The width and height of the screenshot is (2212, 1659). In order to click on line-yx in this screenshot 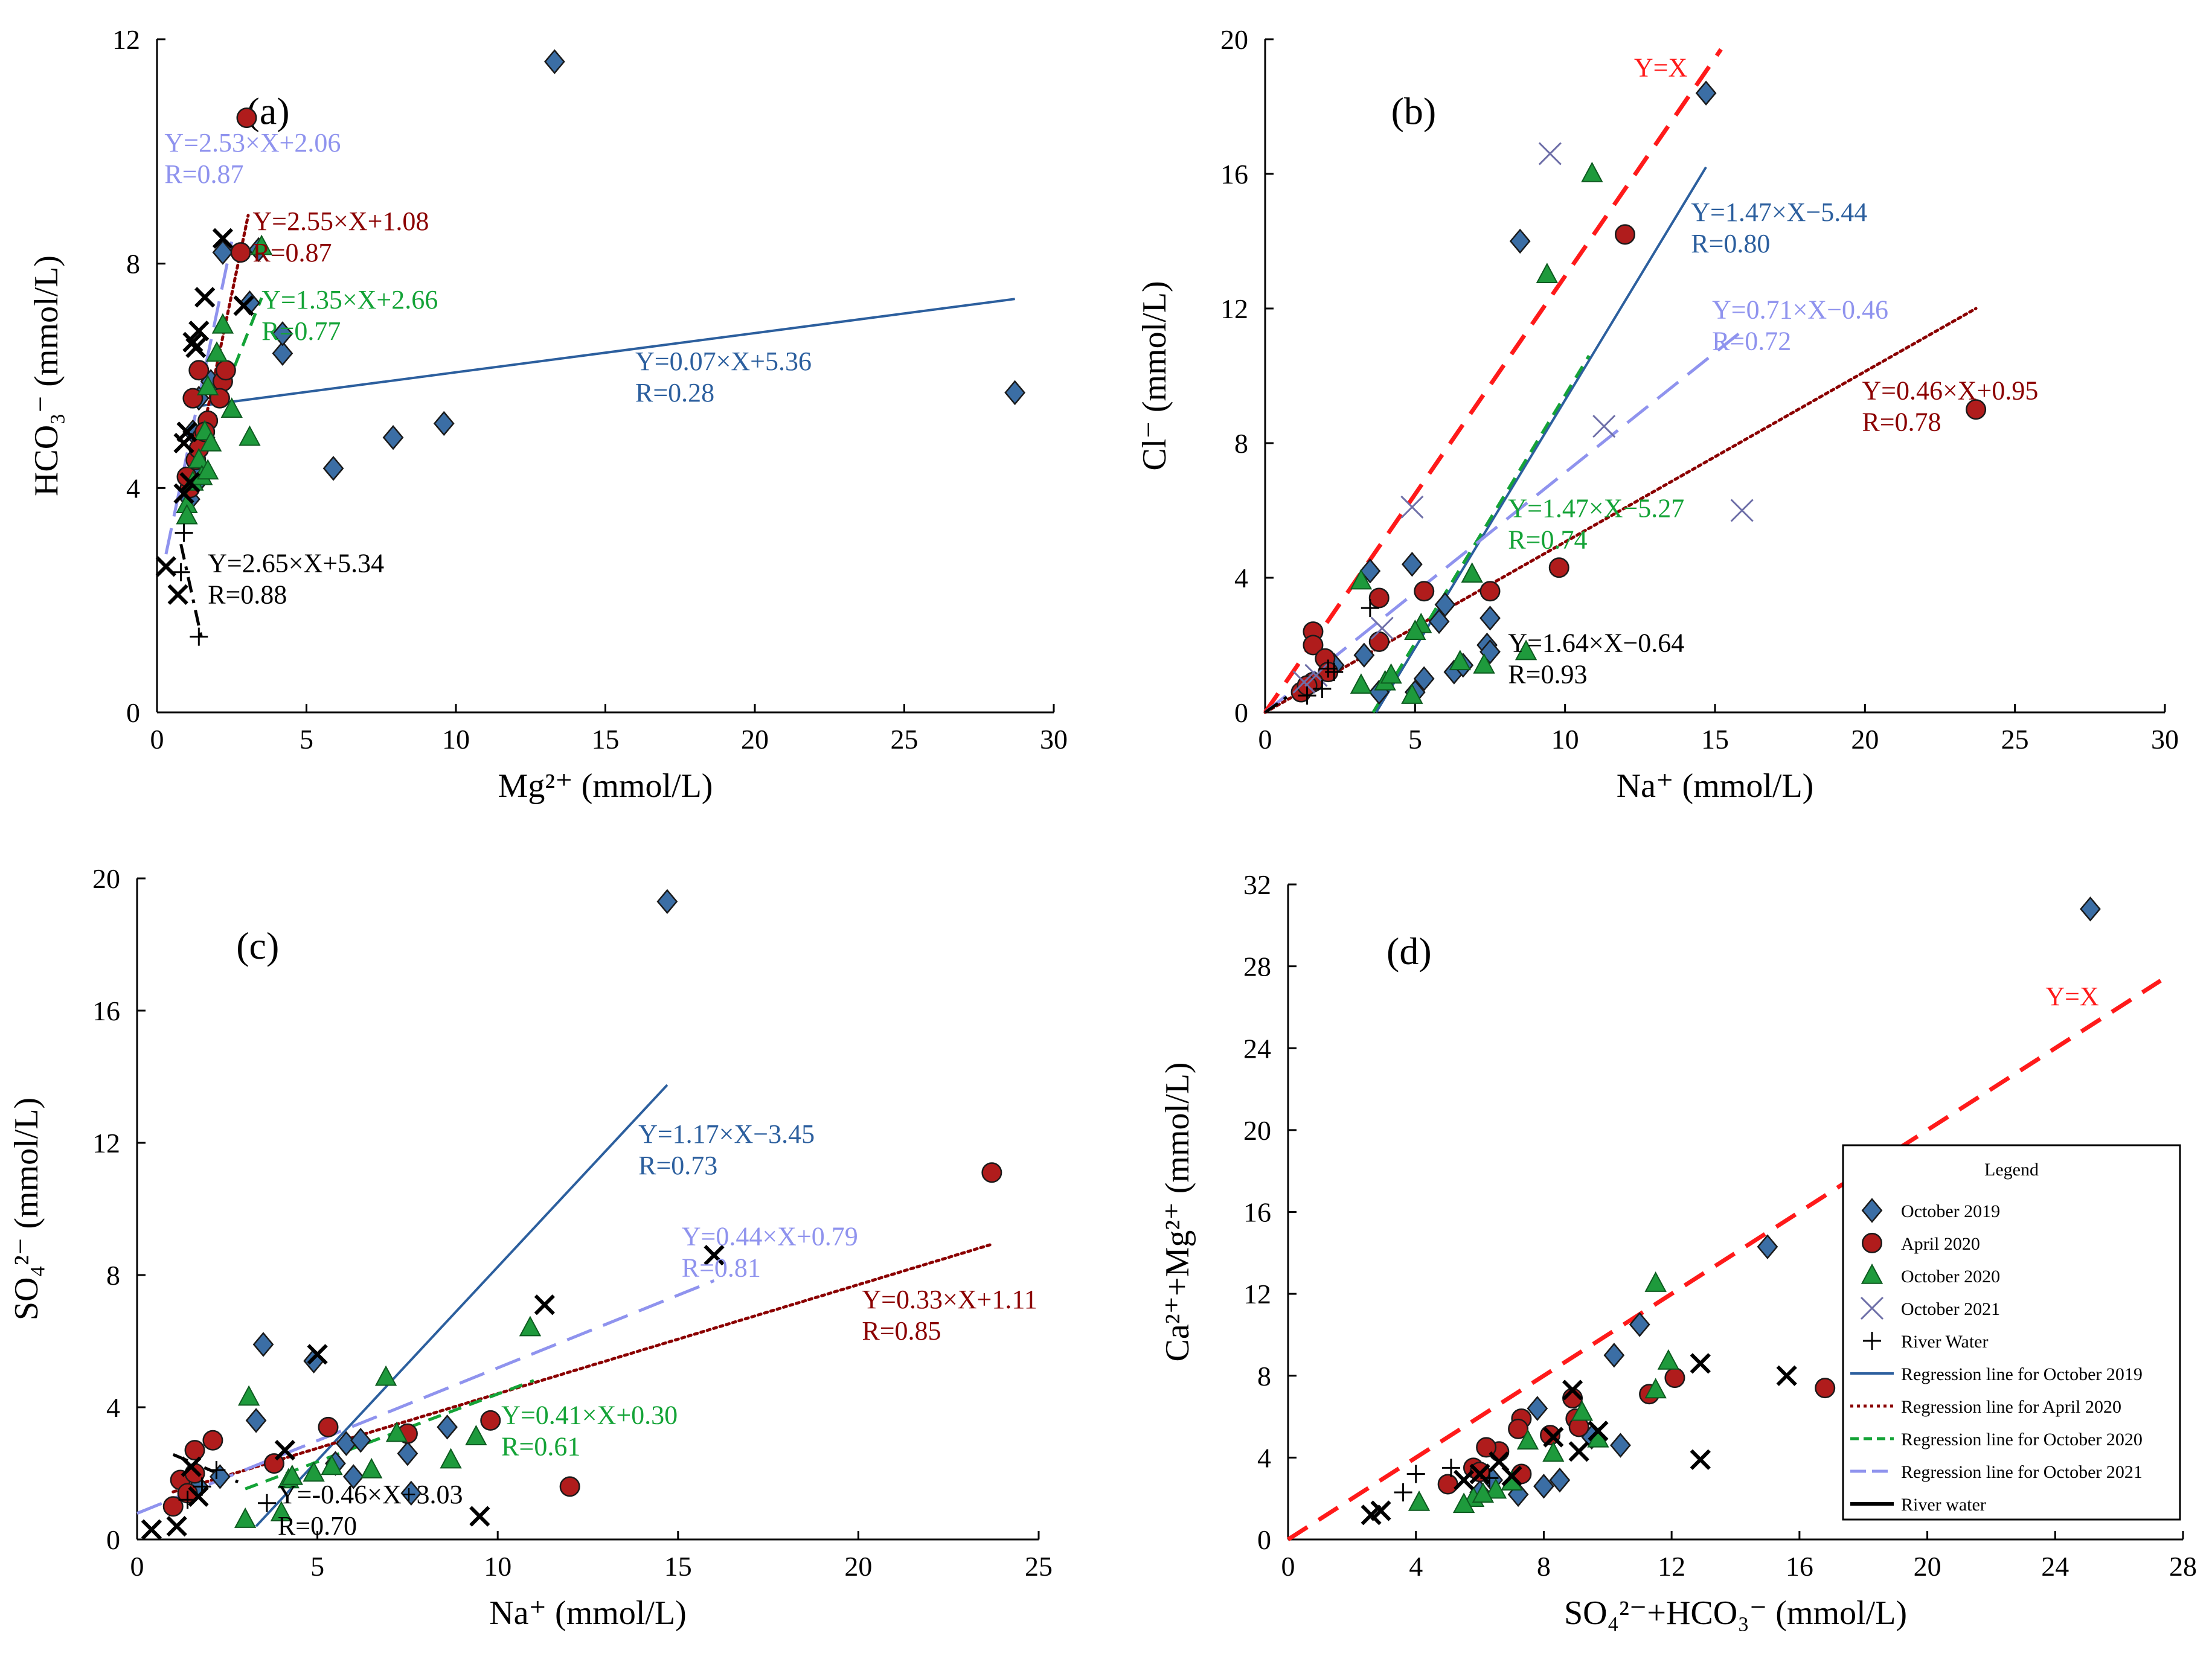, I will do `click(1725, 1260)`.